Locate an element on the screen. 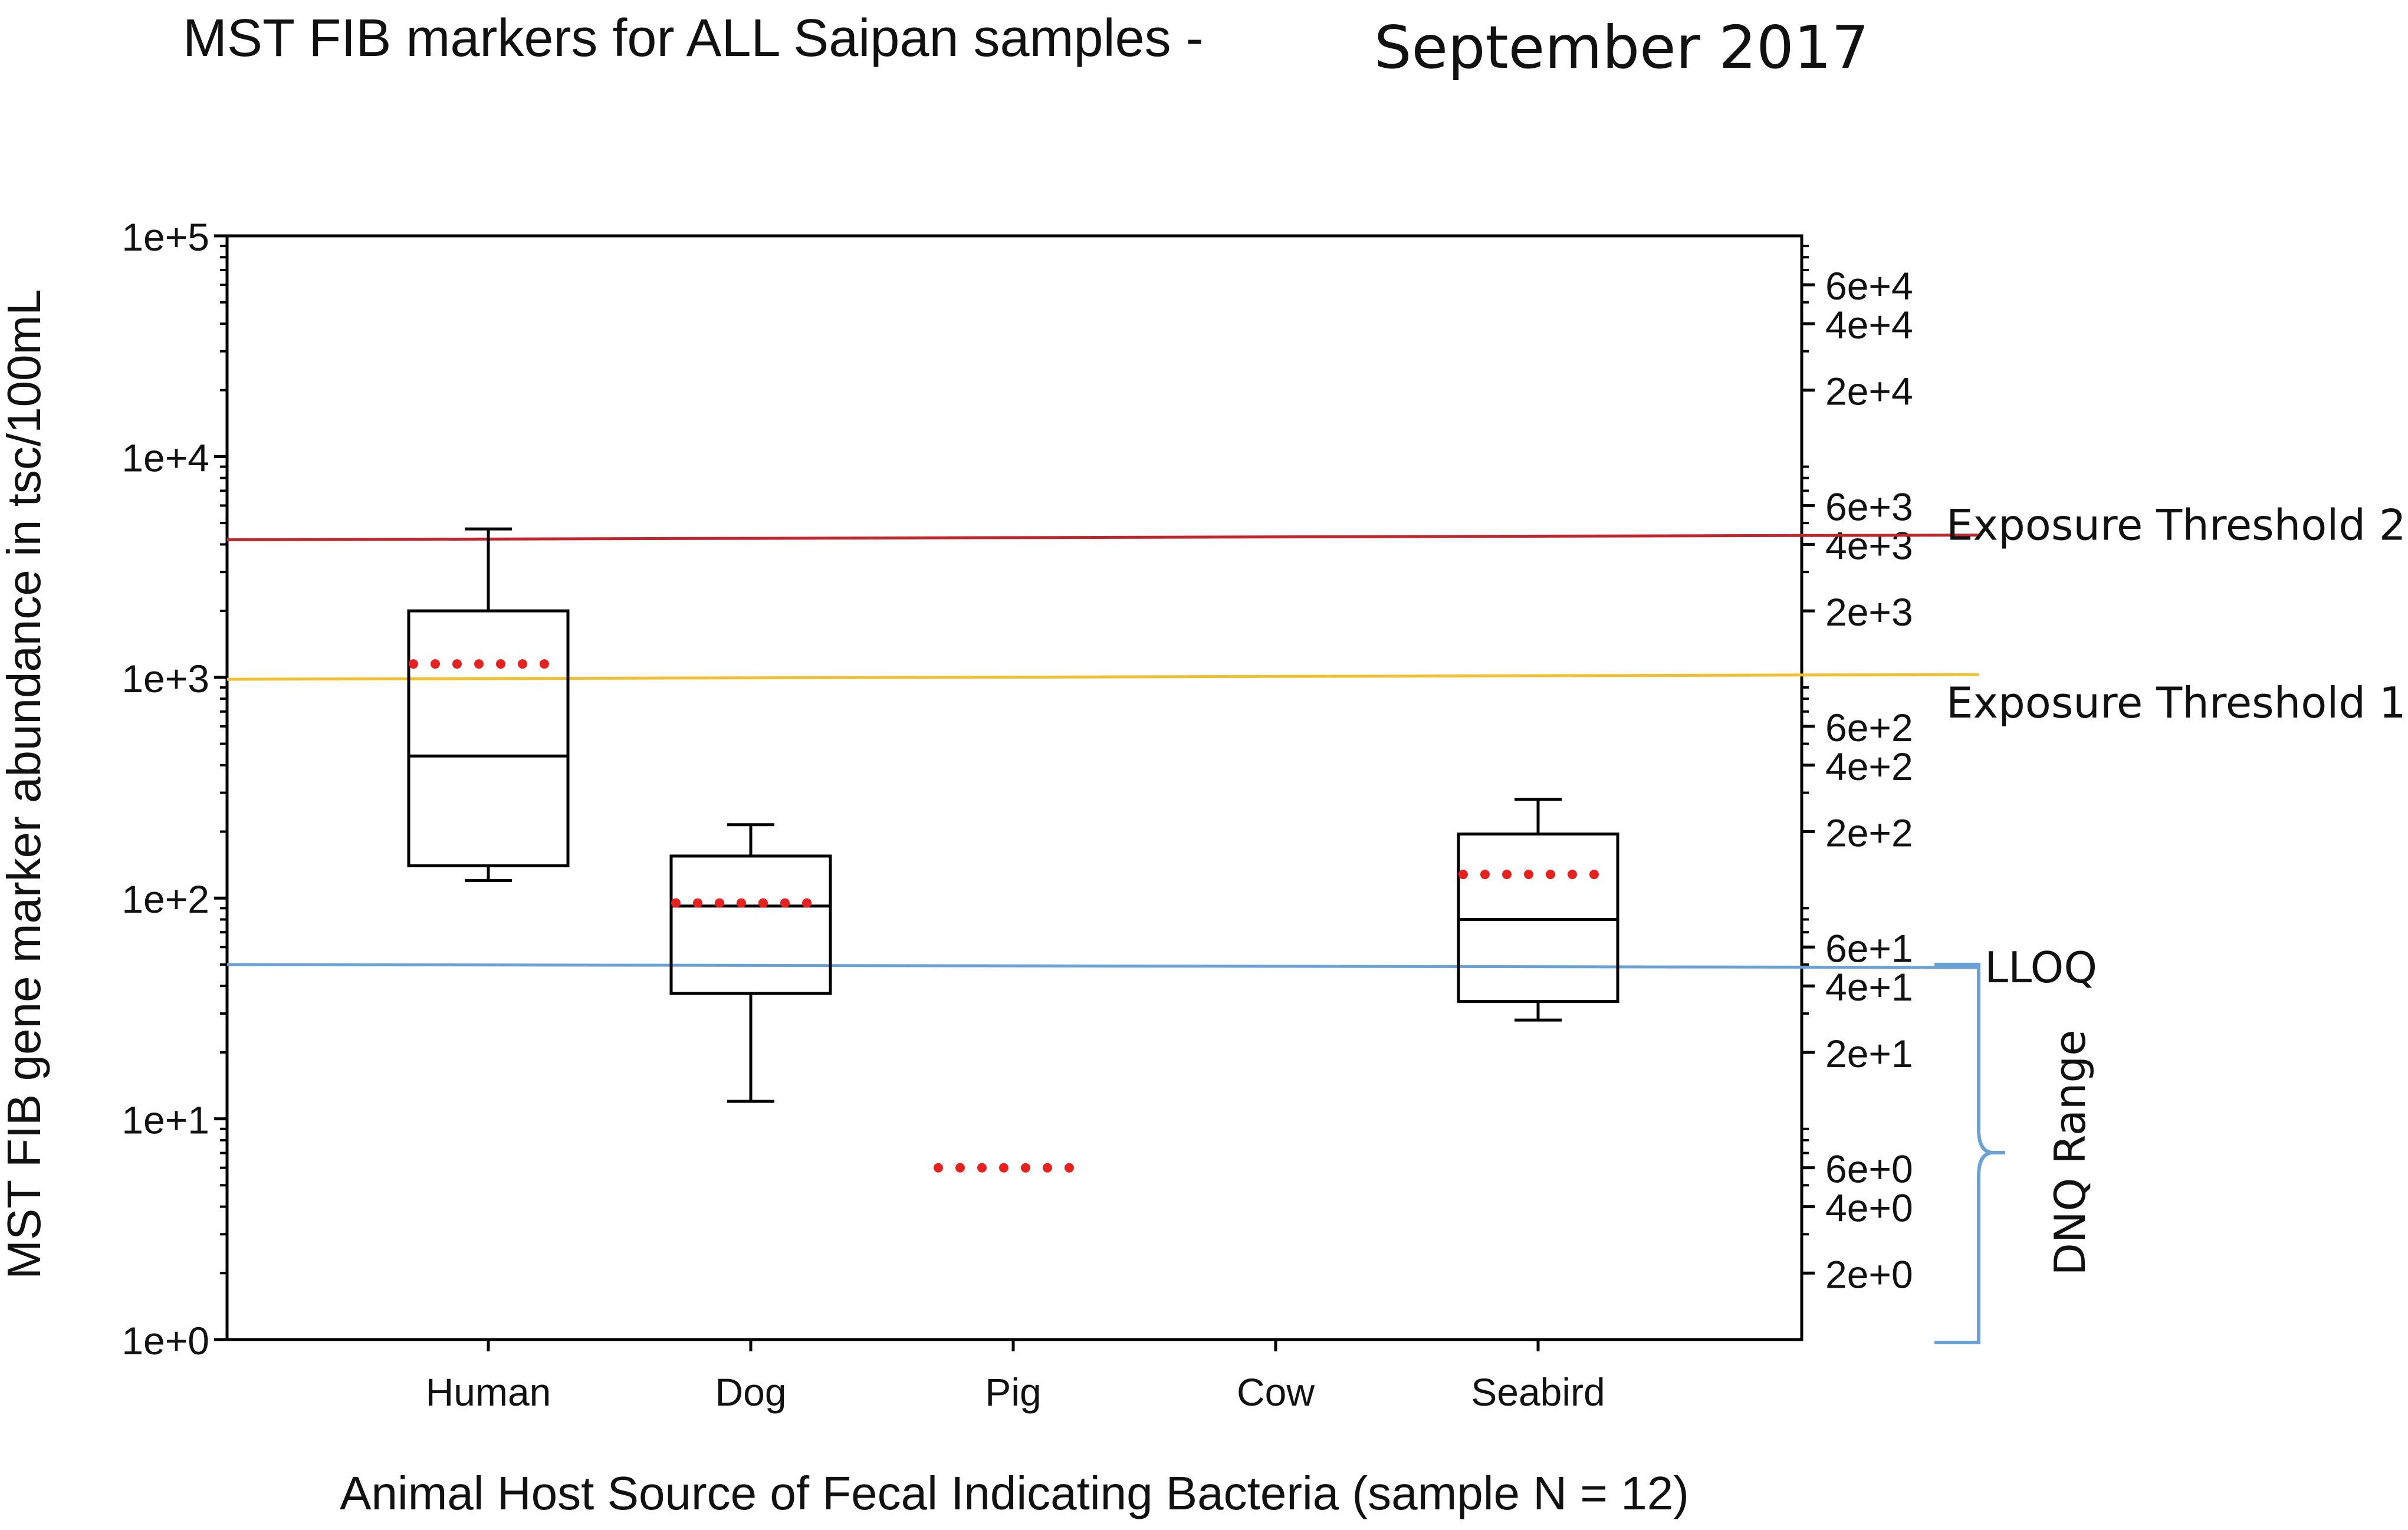 This screenshot has width=2408, height=1530. chart-title-suffix: September 2017 is located at coordinates (1622, 47).